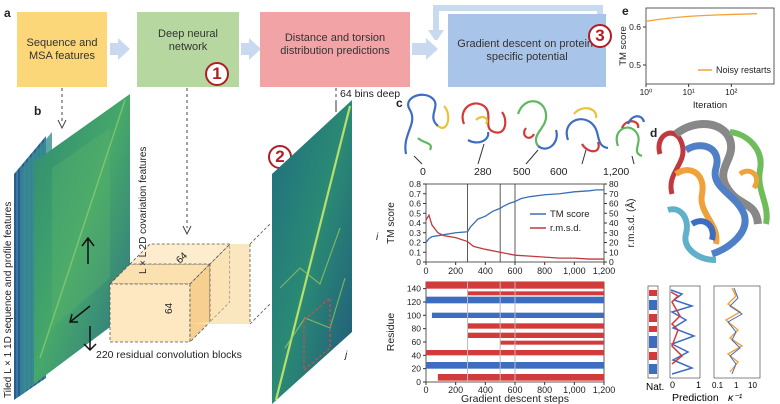 The width and height of the screenshot is (780, 404). I want to click on ytick-label-left: 0.2, so click(415, 243).